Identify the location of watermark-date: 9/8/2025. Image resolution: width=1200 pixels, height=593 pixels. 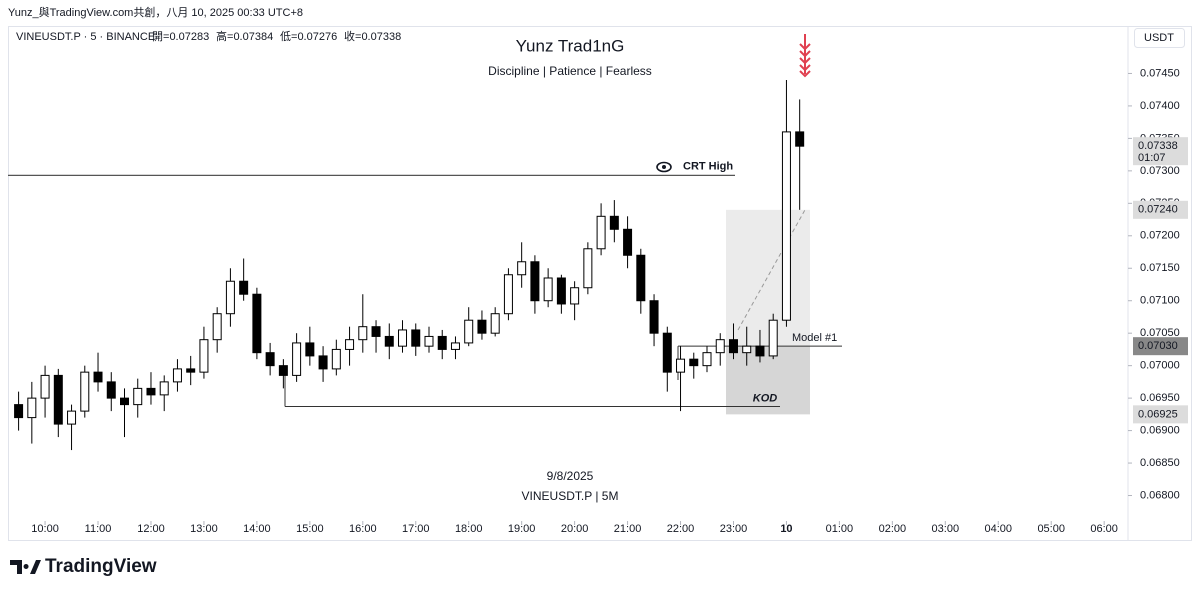
(570, 476).